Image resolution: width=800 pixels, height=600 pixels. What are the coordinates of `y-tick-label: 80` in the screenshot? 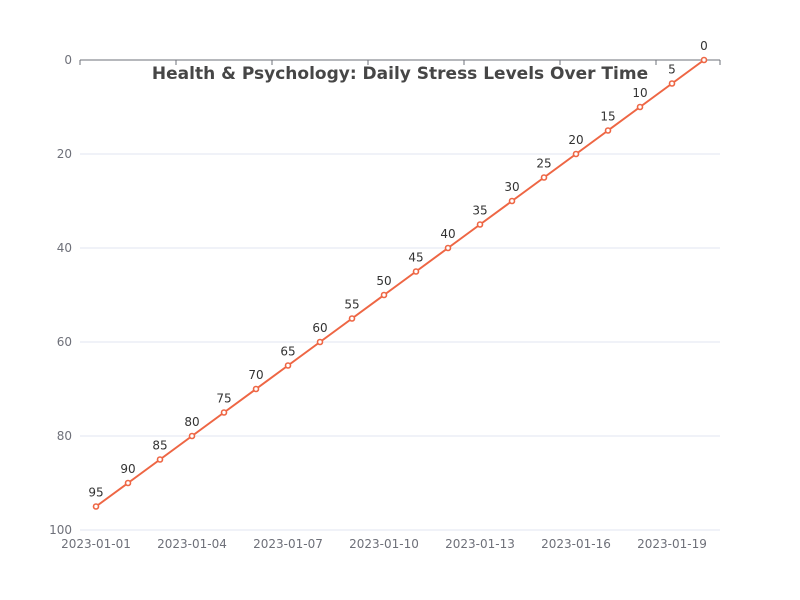 It's located at (64, 436).